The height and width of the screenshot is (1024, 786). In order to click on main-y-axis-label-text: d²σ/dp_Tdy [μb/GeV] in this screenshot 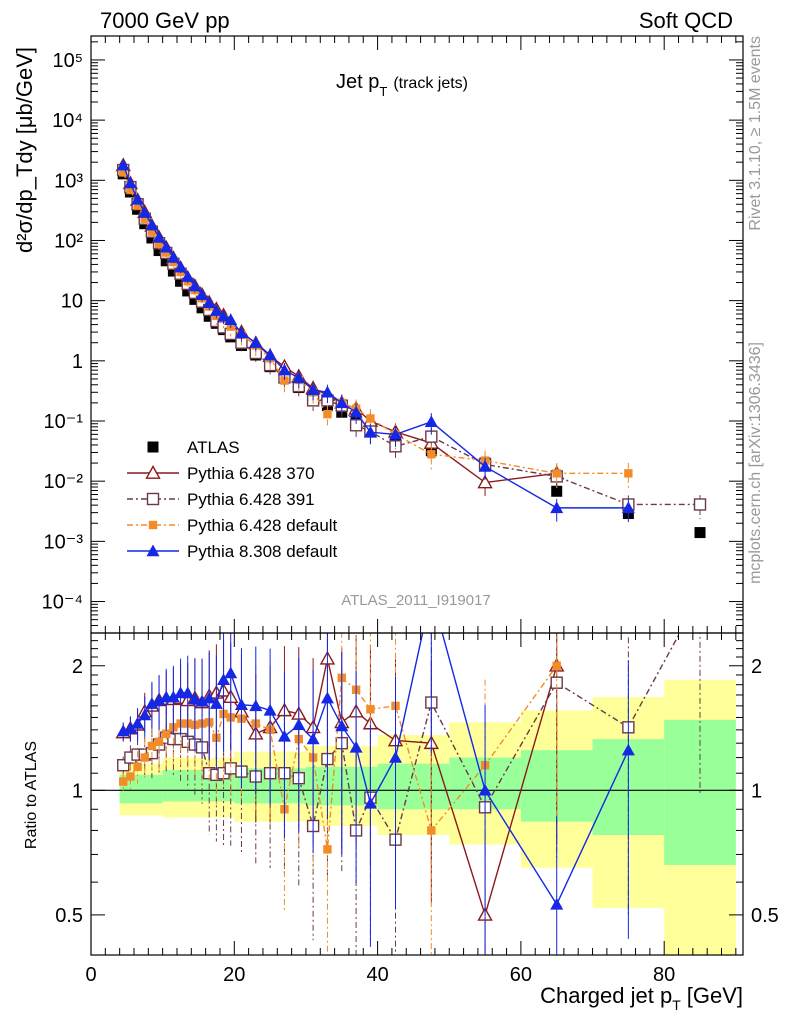, I will do `click(24, 150)`.